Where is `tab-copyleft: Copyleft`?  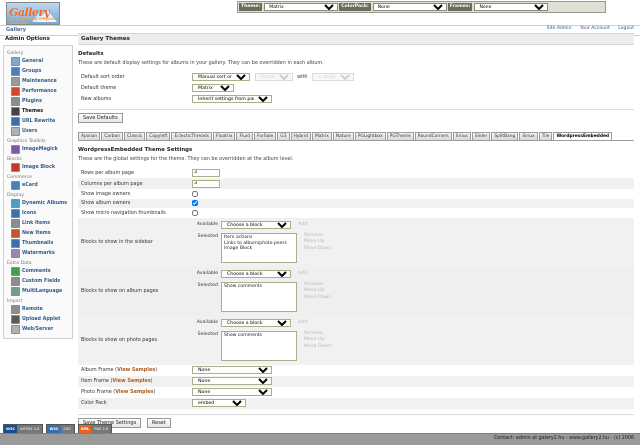 tab-copyleft: Copyleft is located at coordinates (158, 136).